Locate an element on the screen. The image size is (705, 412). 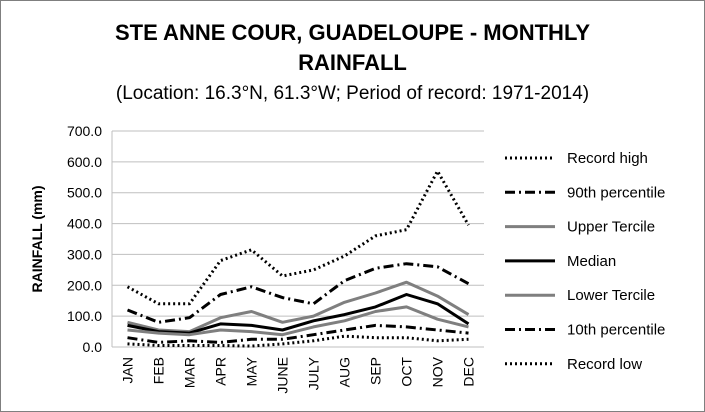
series-line-median is located at coordinates (298, 314).